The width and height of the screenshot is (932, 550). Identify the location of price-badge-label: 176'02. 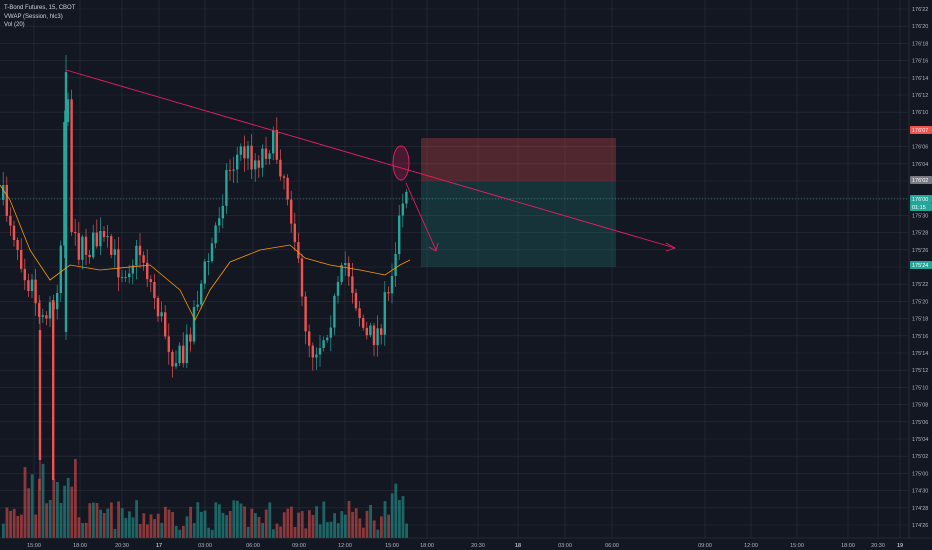
(920, 181).